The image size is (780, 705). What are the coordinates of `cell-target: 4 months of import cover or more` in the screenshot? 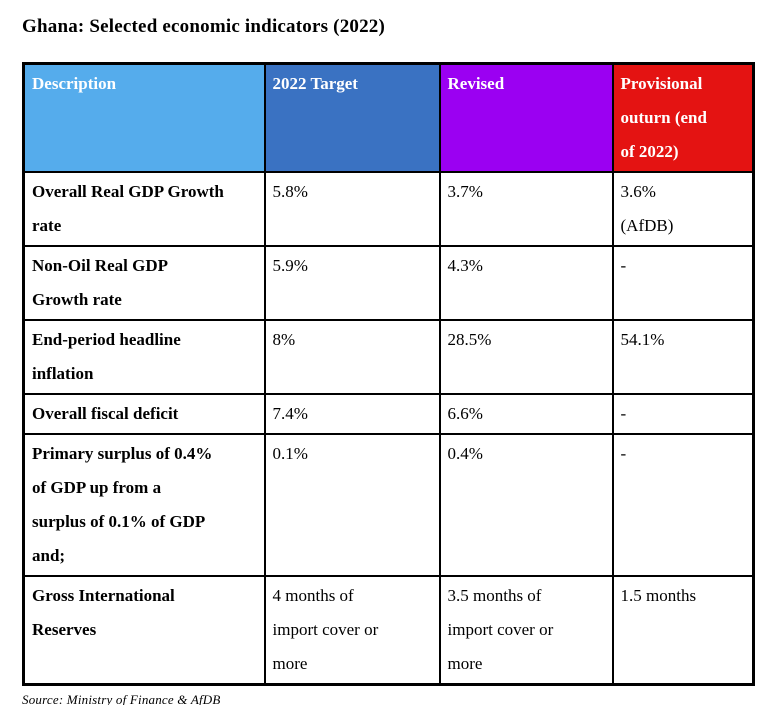 It's located at (352, 630).